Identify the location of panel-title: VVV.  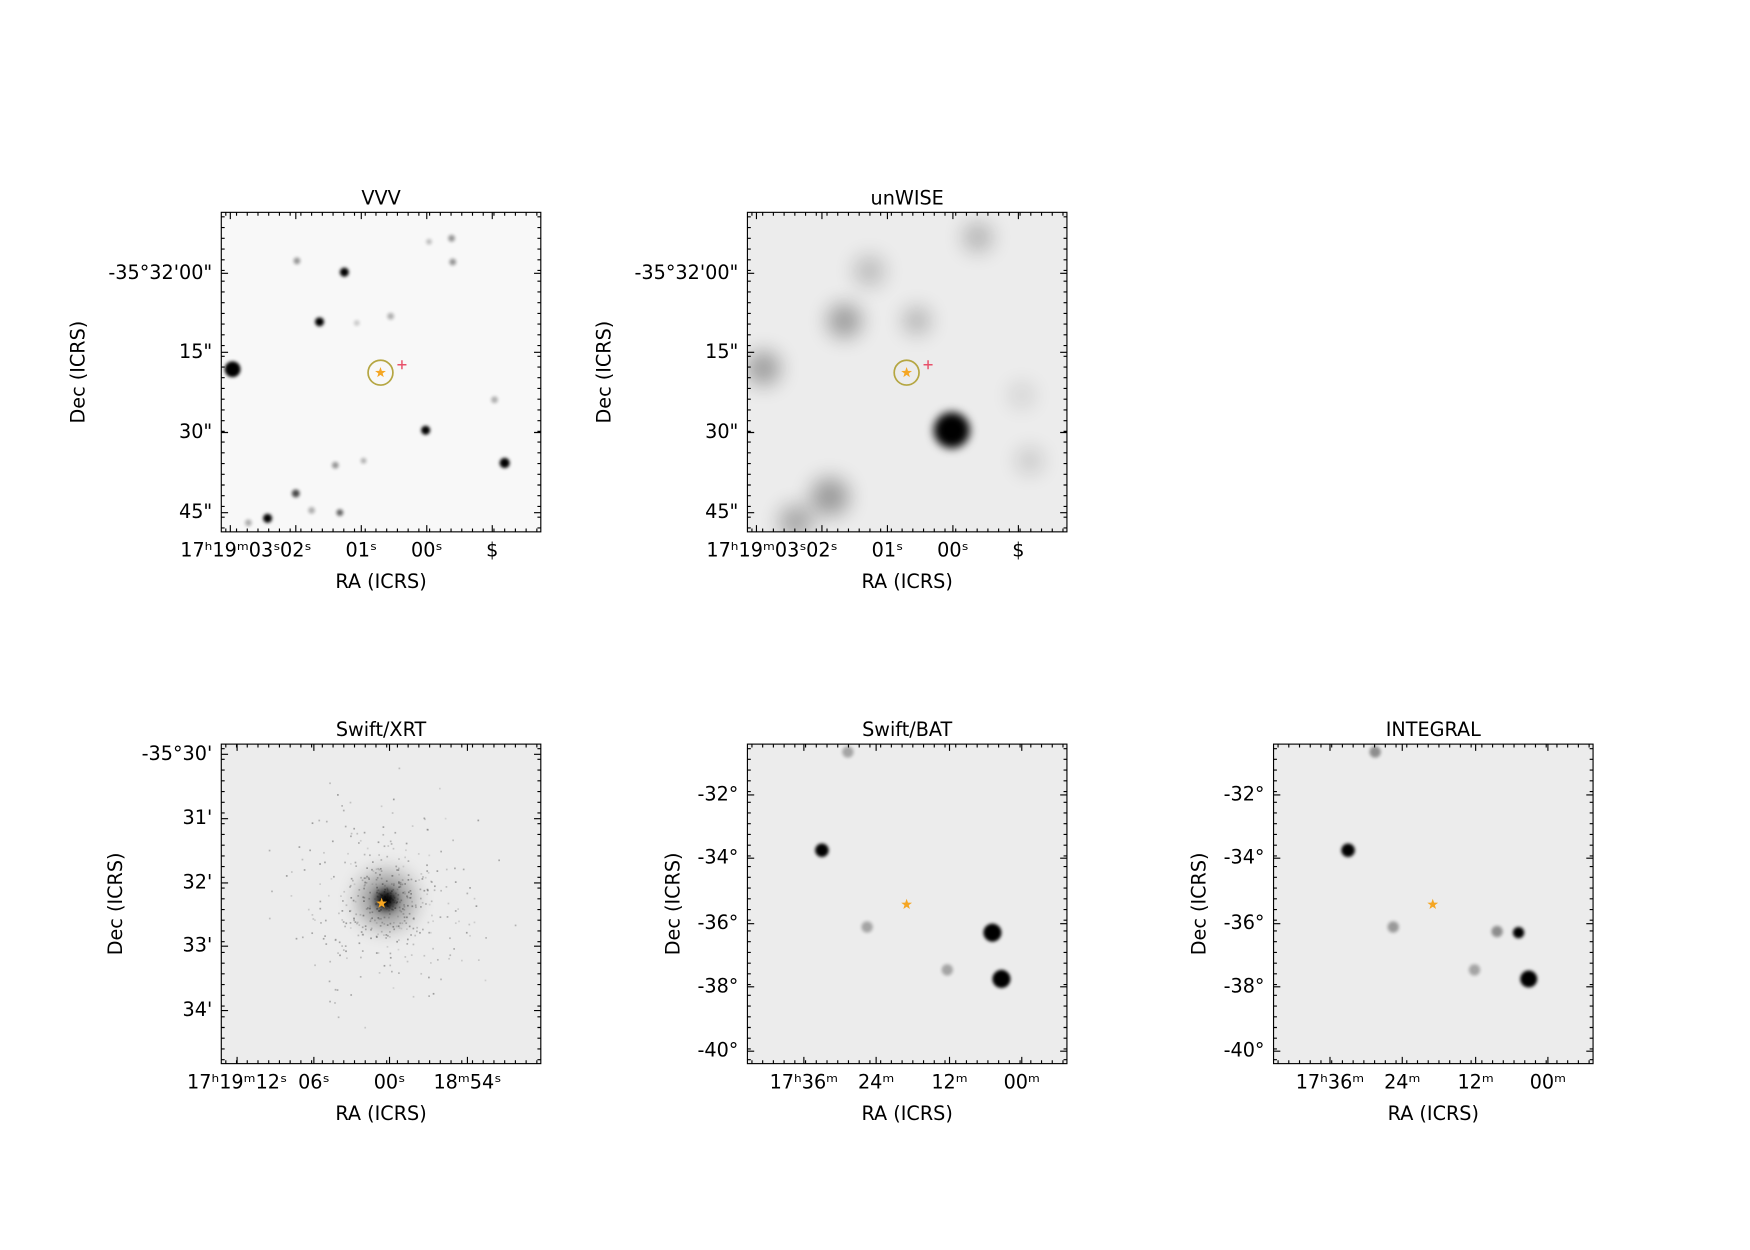
(380, 197).